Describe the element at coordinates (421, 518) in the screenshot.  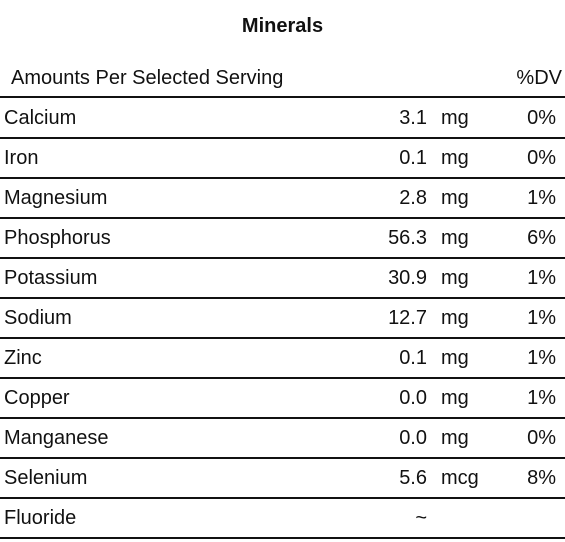
I see `nutrient-amount: ~` at that location.